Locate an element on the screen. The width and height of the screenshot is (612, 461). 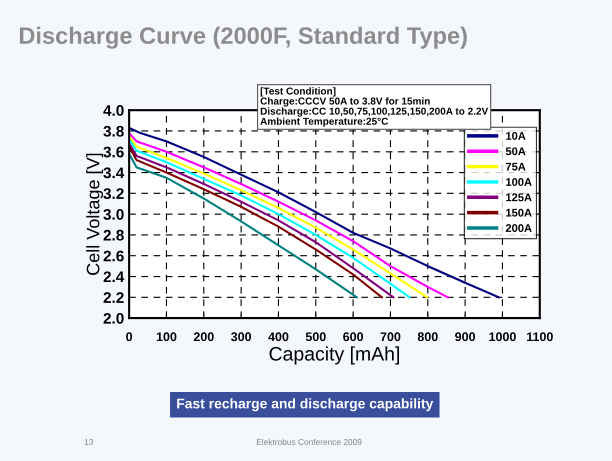
x-tick-label: 1000 is located at coordinates (502, 337).